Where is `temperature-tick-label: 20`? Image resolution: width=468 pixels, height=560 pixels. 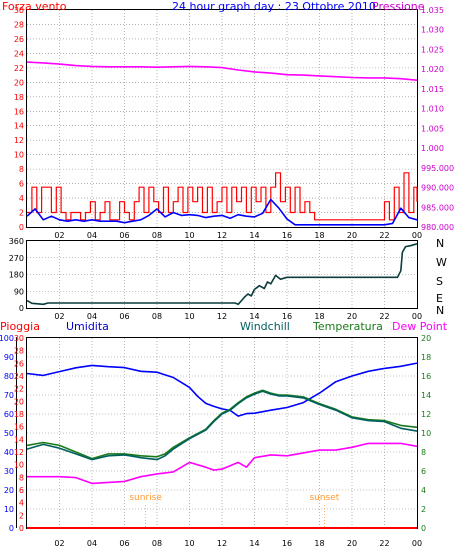
temperature-tick-label: 20 is located at coordinates (426, 338).